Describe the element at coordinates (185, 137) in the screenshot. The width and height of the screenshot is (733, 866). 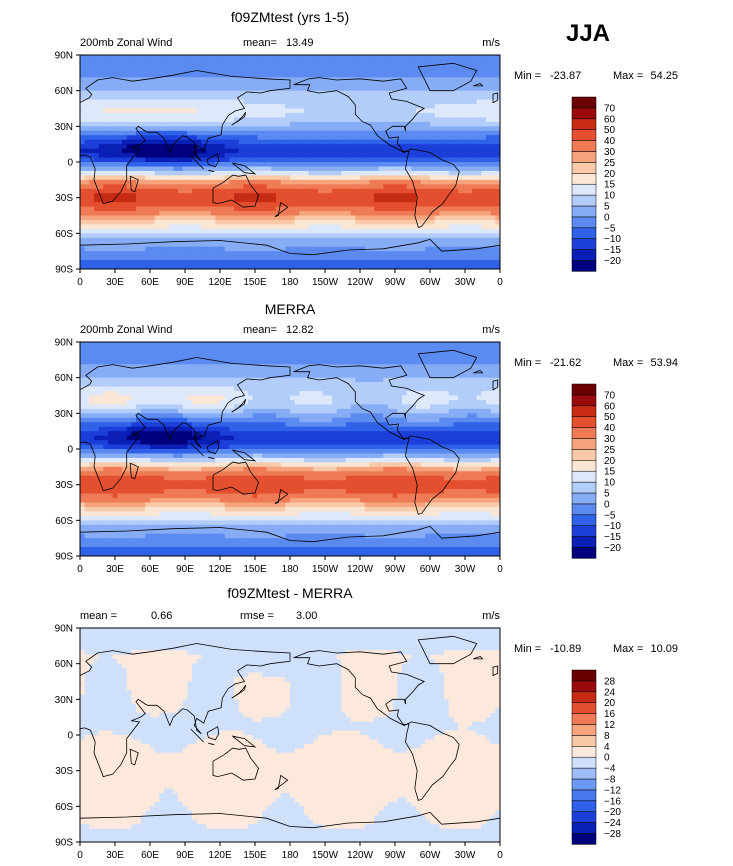
I see `coastline` at that location.